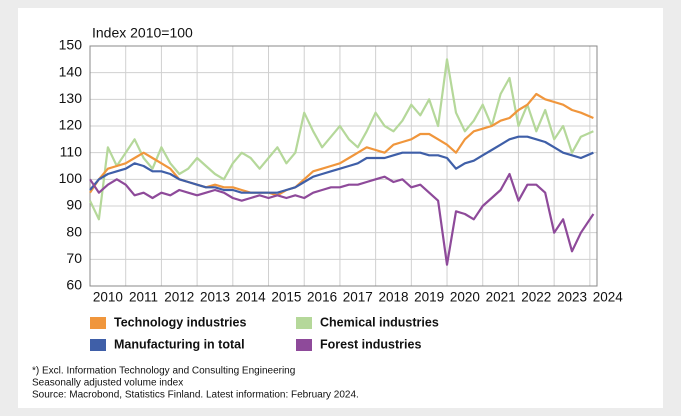  I want to click on y-axis-label: Index 2010=100, so click(142, 33).